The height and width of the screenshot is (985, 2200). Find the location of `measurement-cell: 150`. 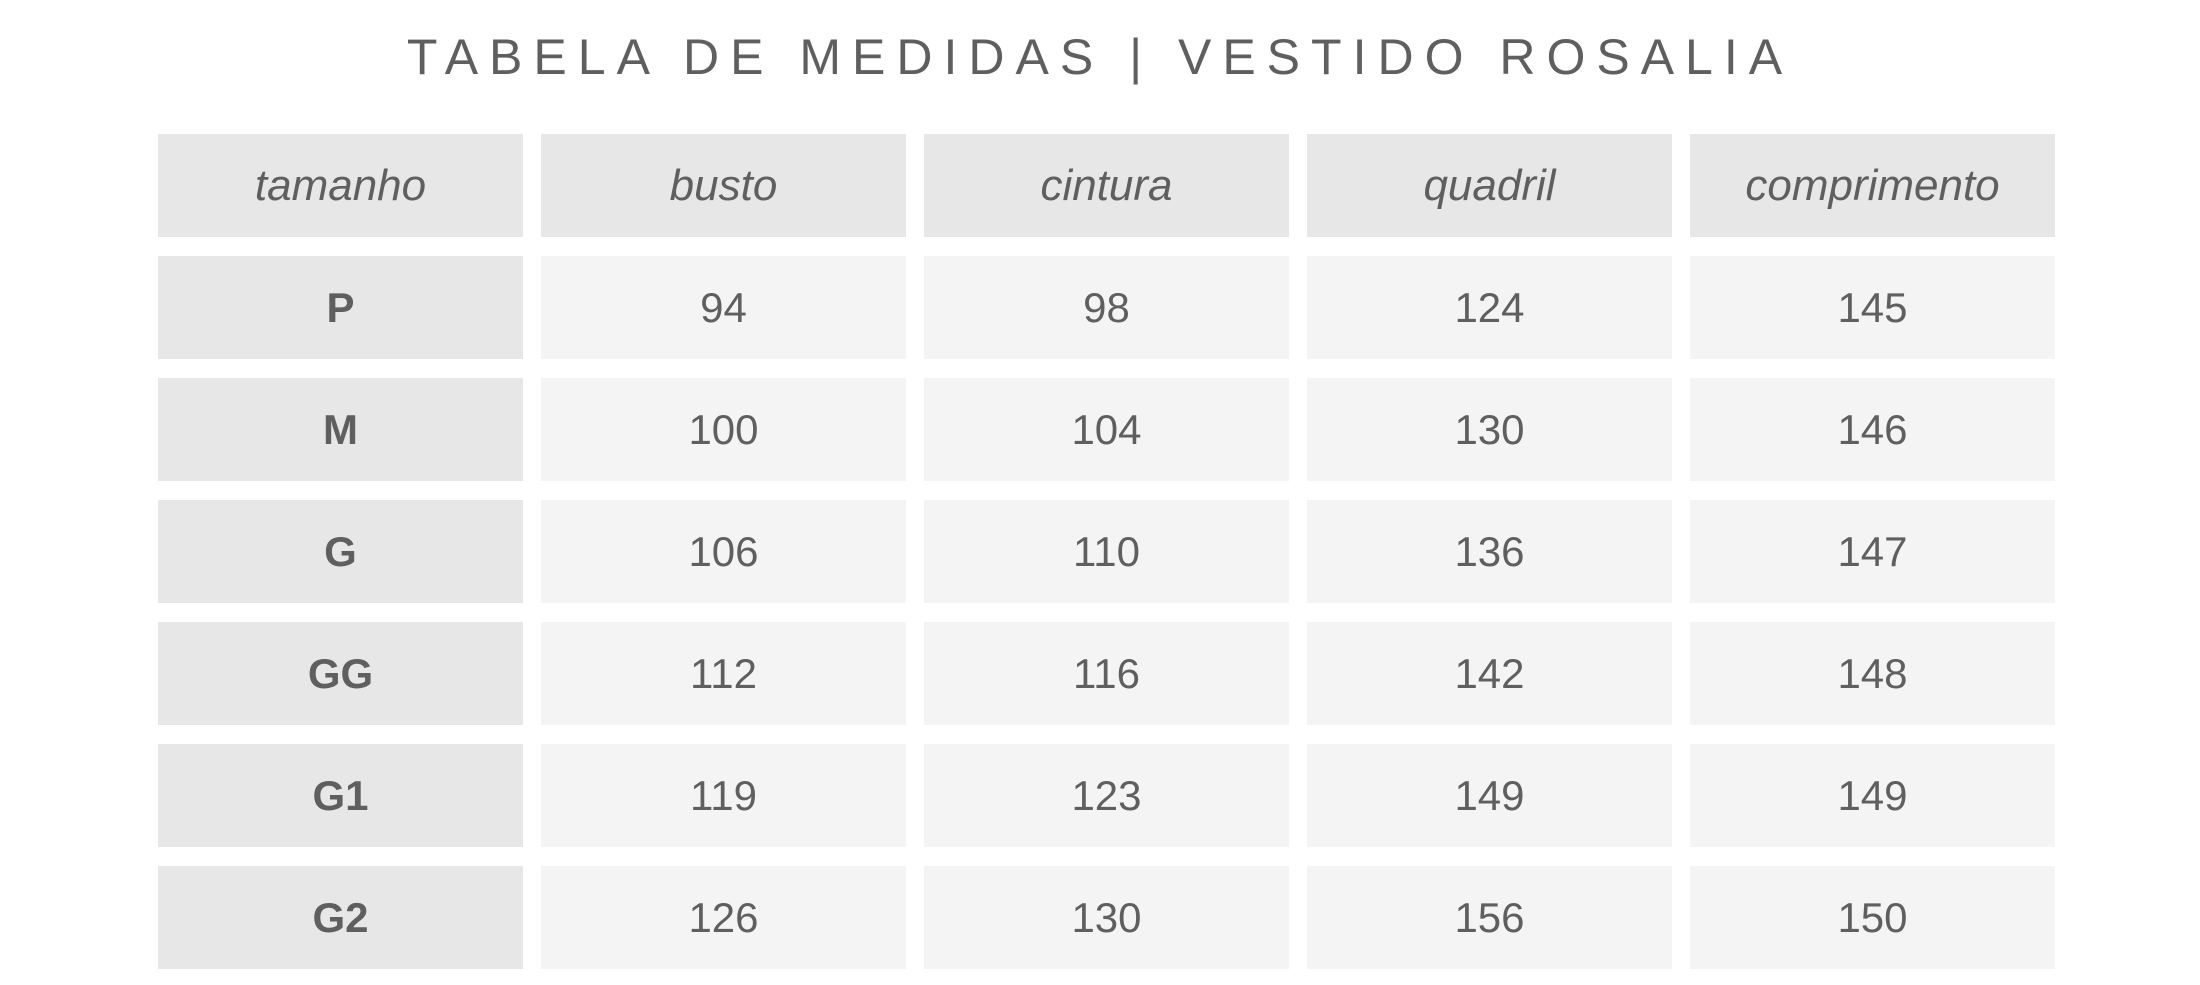

measurement-cell: 150 is located at coordinates (1872, 917).